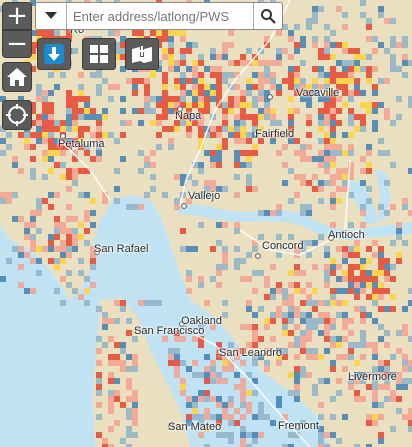  Describe the element at coordinates (17, 16) in the screenshot. I see `zoom-in-button: +` at that location.